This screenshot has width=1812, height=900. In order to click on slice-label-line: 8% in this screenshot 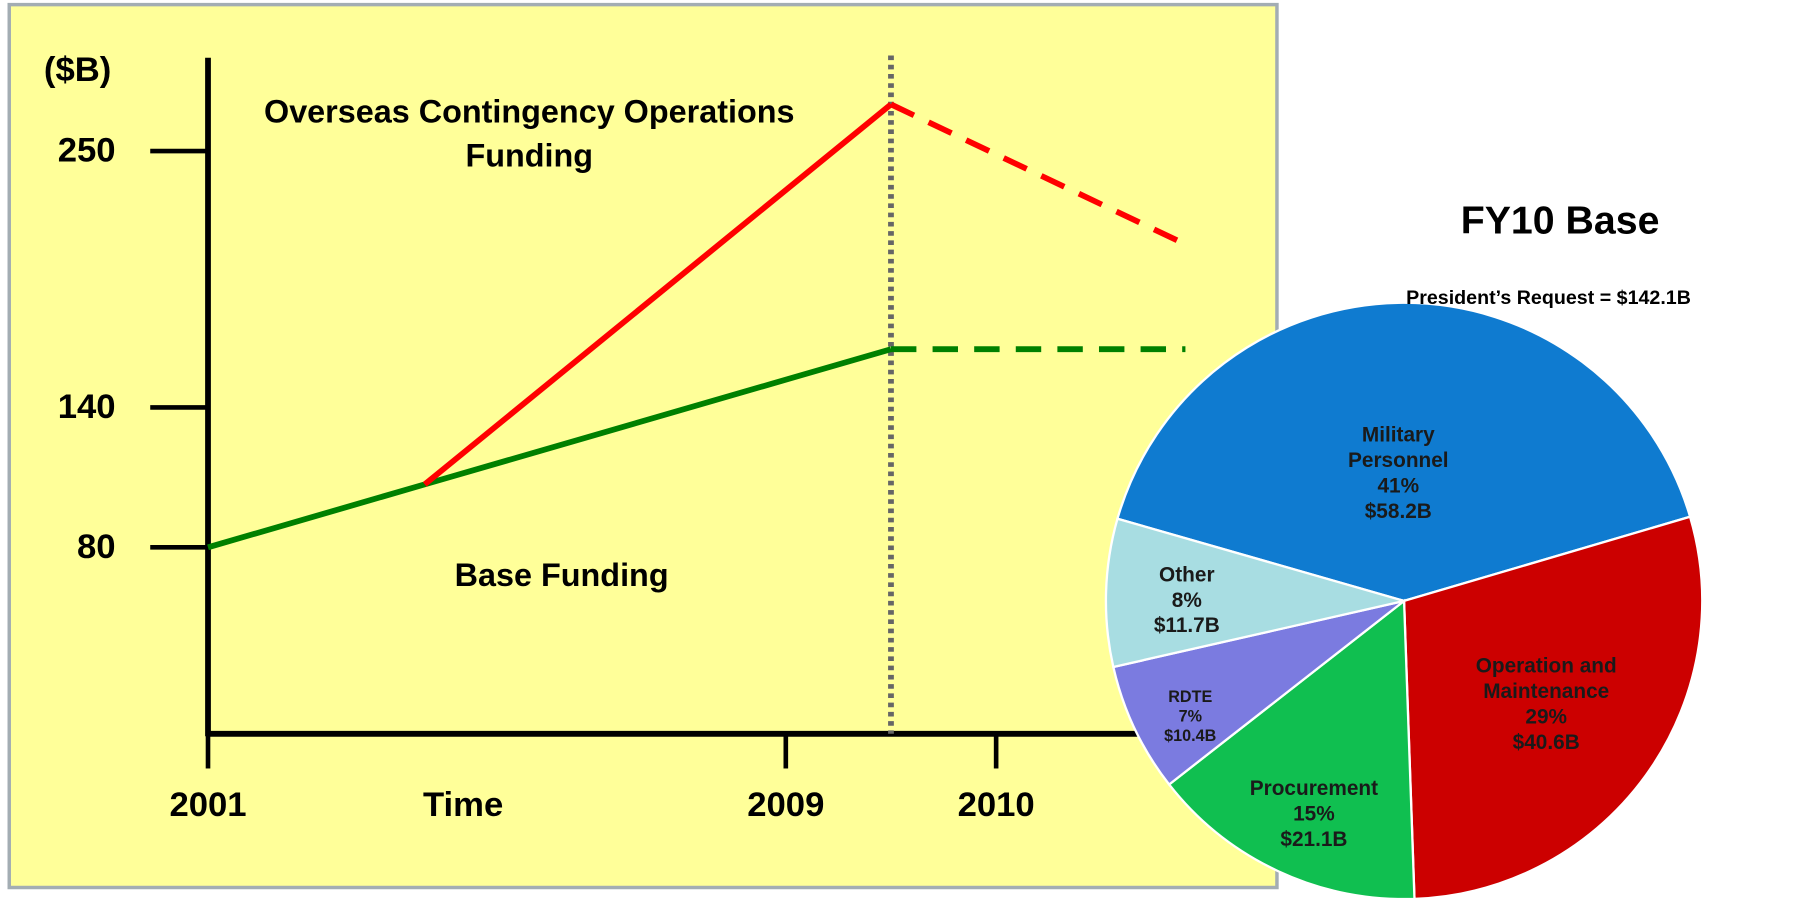, I will do `click(1186, 600)`.